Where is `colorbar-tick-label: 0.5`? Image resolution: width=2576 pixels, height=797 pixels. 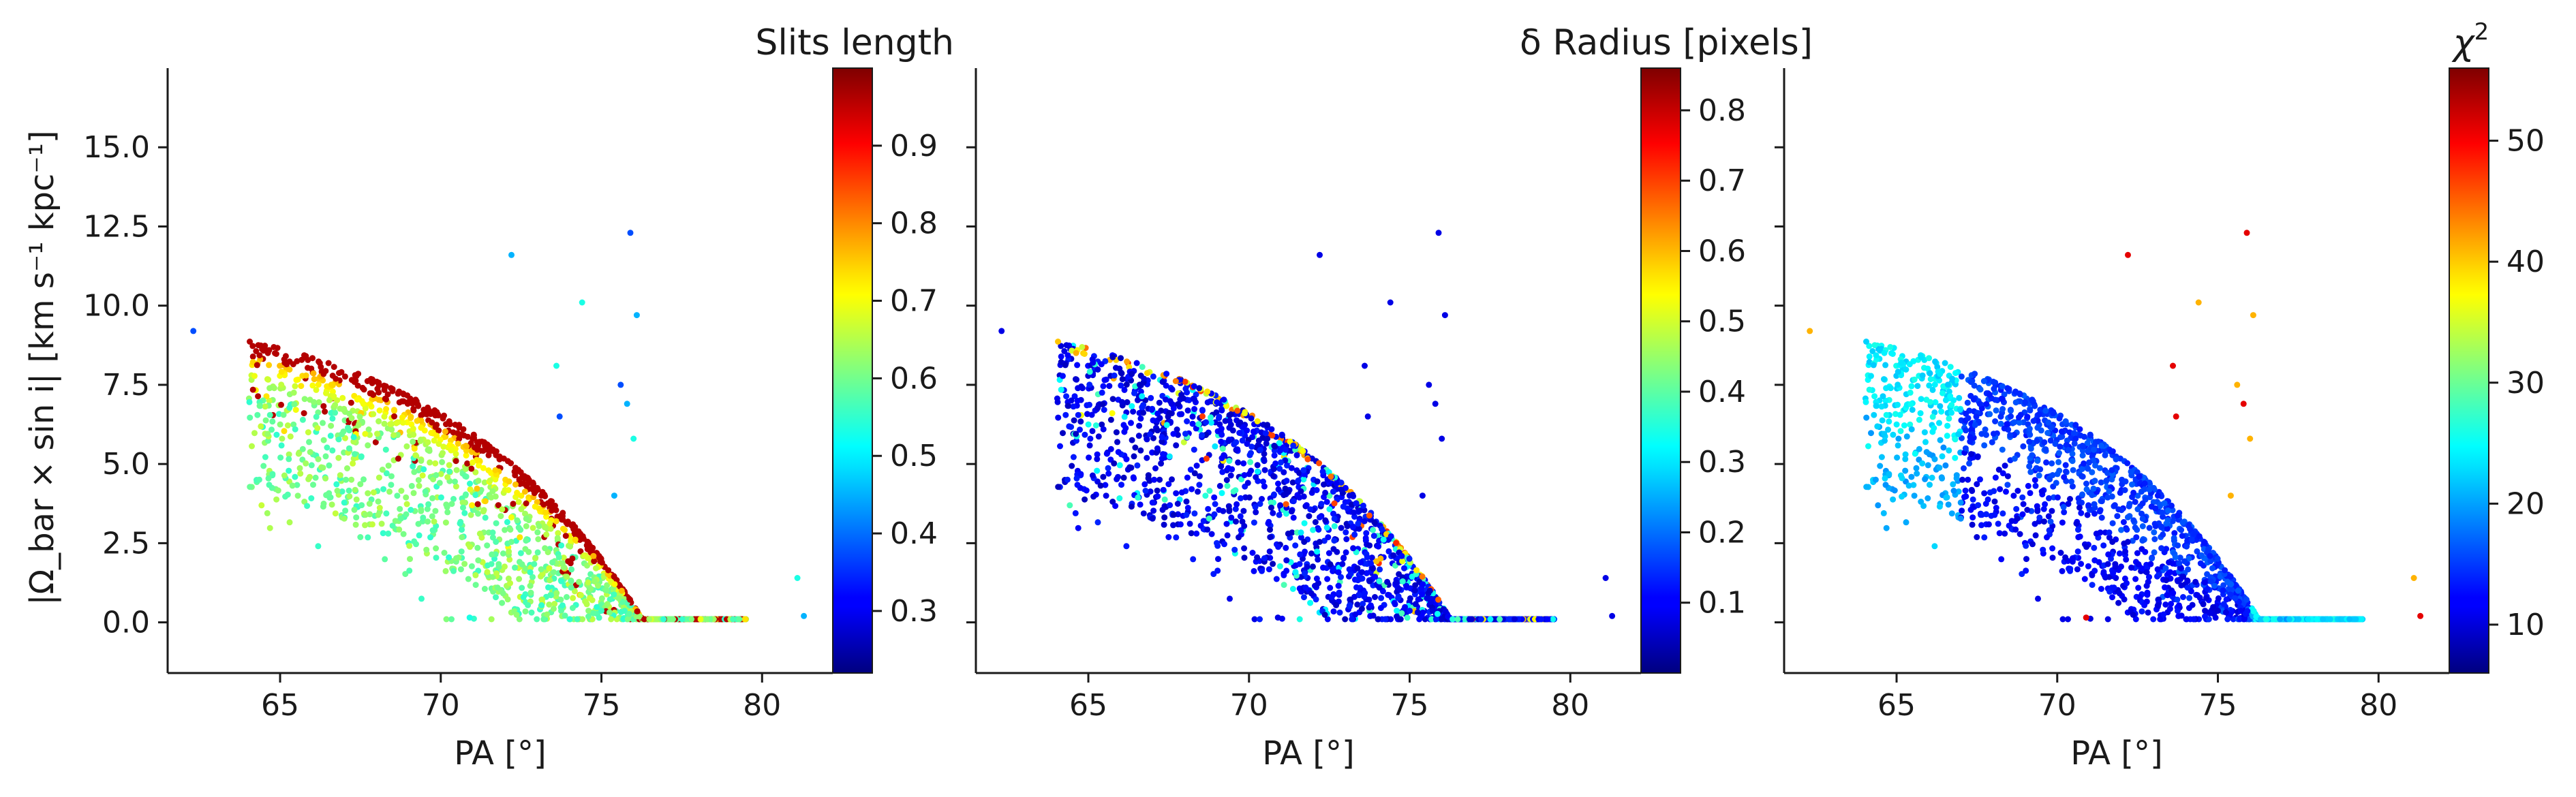
colorbar-tick-label: 0.5 is located at coordinates (1722, 321).